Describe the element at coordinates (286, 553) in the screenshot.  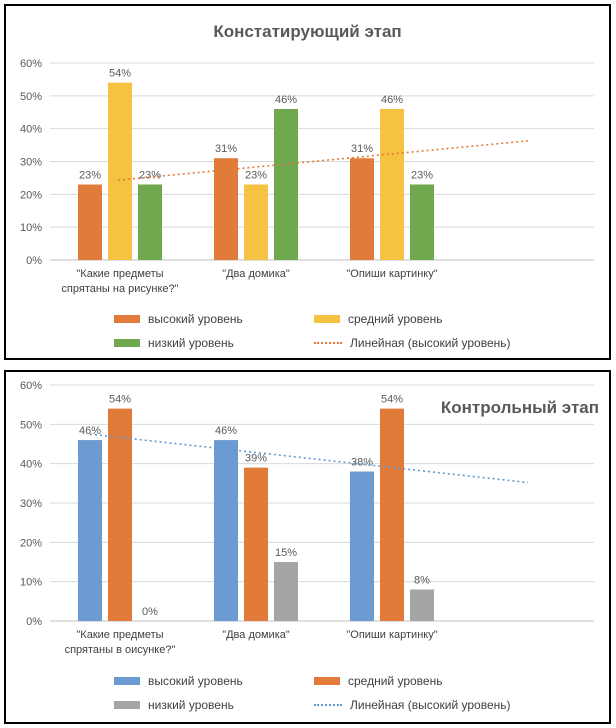
I see `data-label: 15%` at that location.